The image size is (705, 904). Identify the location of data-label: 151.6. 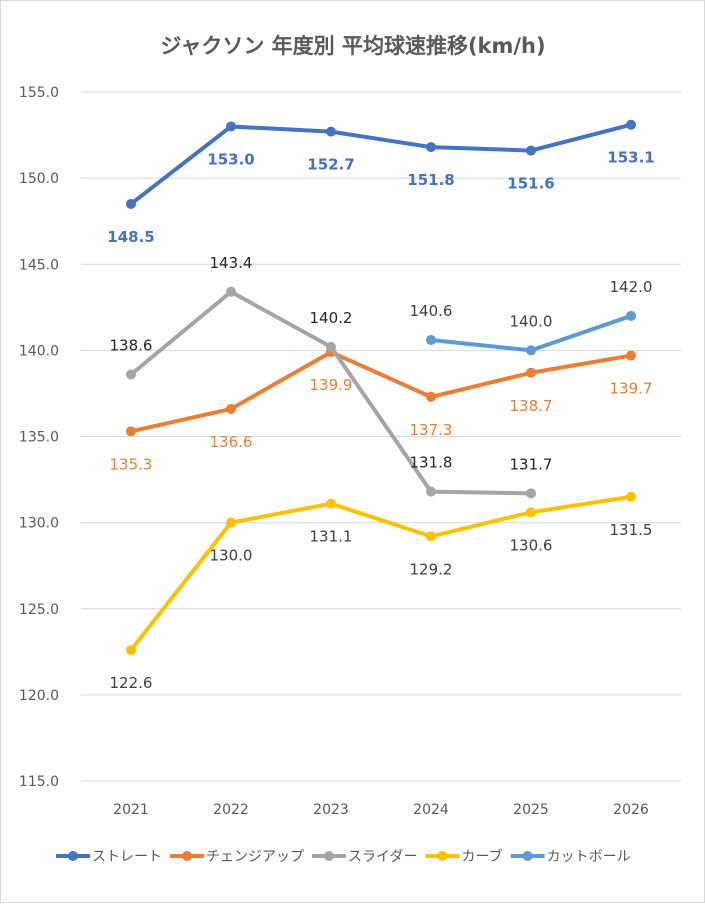
(530, 184).